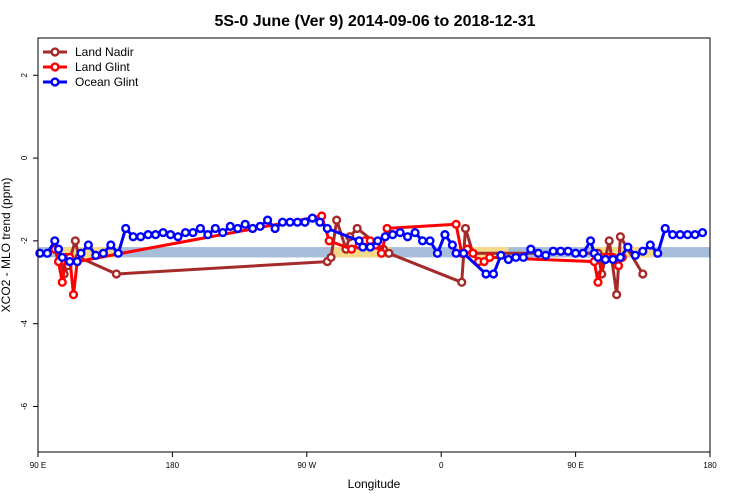 Image resolution: width=750 pixels, height=500 pixels. I want to click on legend-item-ocean-glint: Ocean Glint, so click(91, 82).